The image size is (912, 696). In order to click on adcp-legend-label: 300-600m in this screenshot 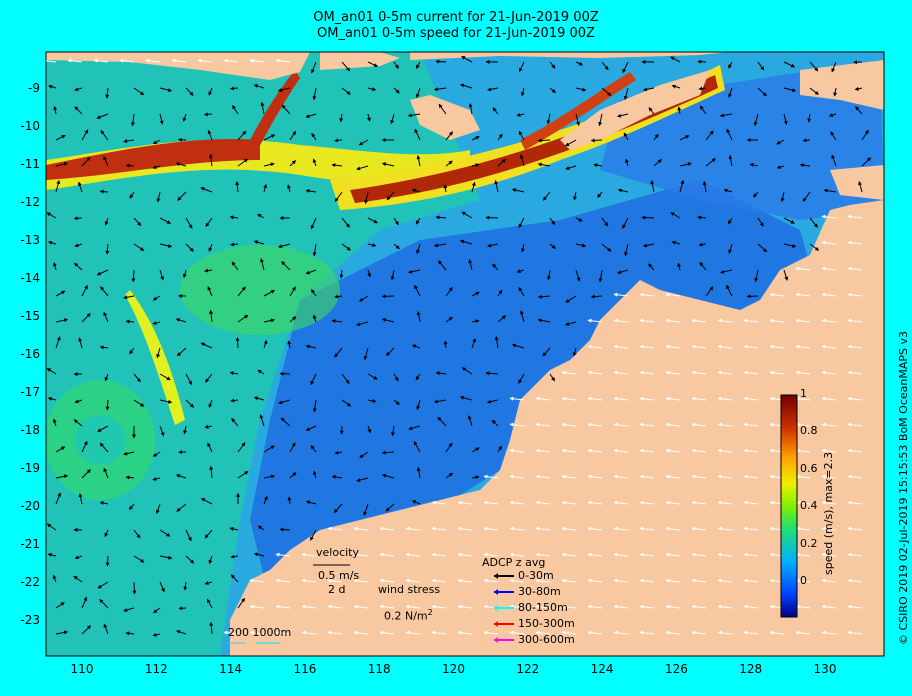, I will do `click(546, 639)`.